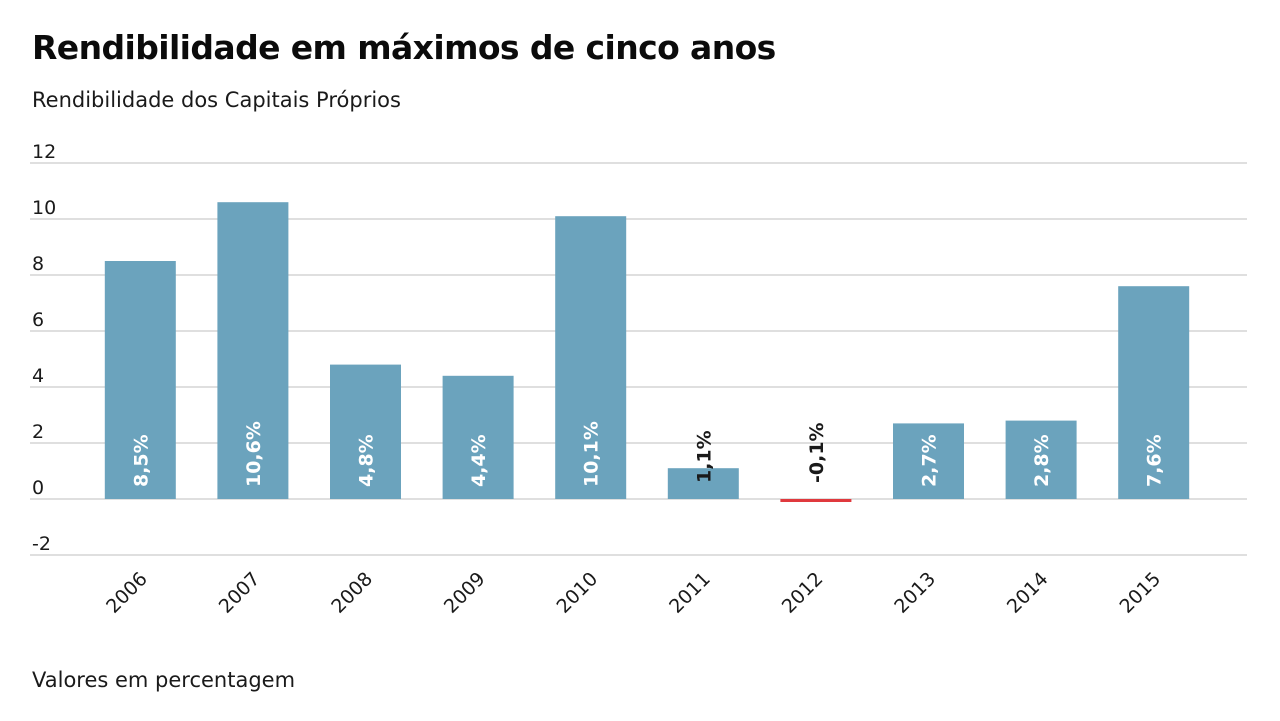  I want to click on y-tick-label: 4, so click(38, 376).